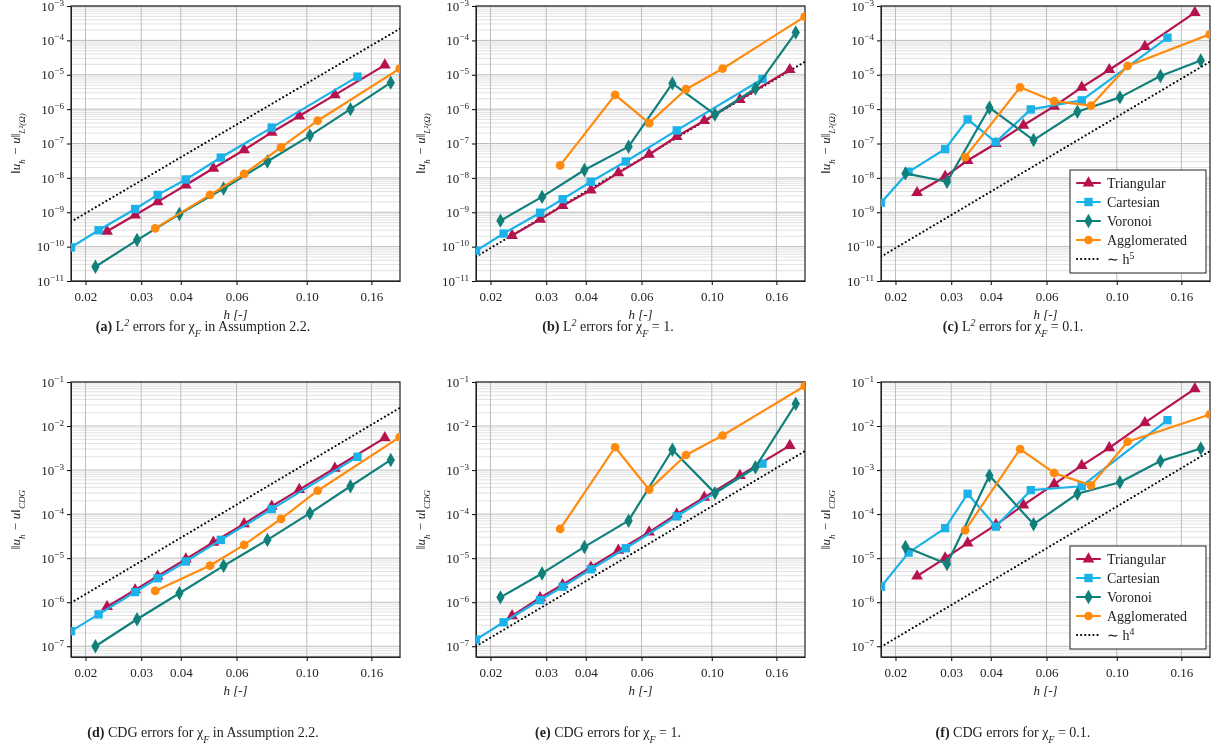  I want to click on text: (f) CDG errors for χ$_{F}$ = 0.1., so click(1013, 735).